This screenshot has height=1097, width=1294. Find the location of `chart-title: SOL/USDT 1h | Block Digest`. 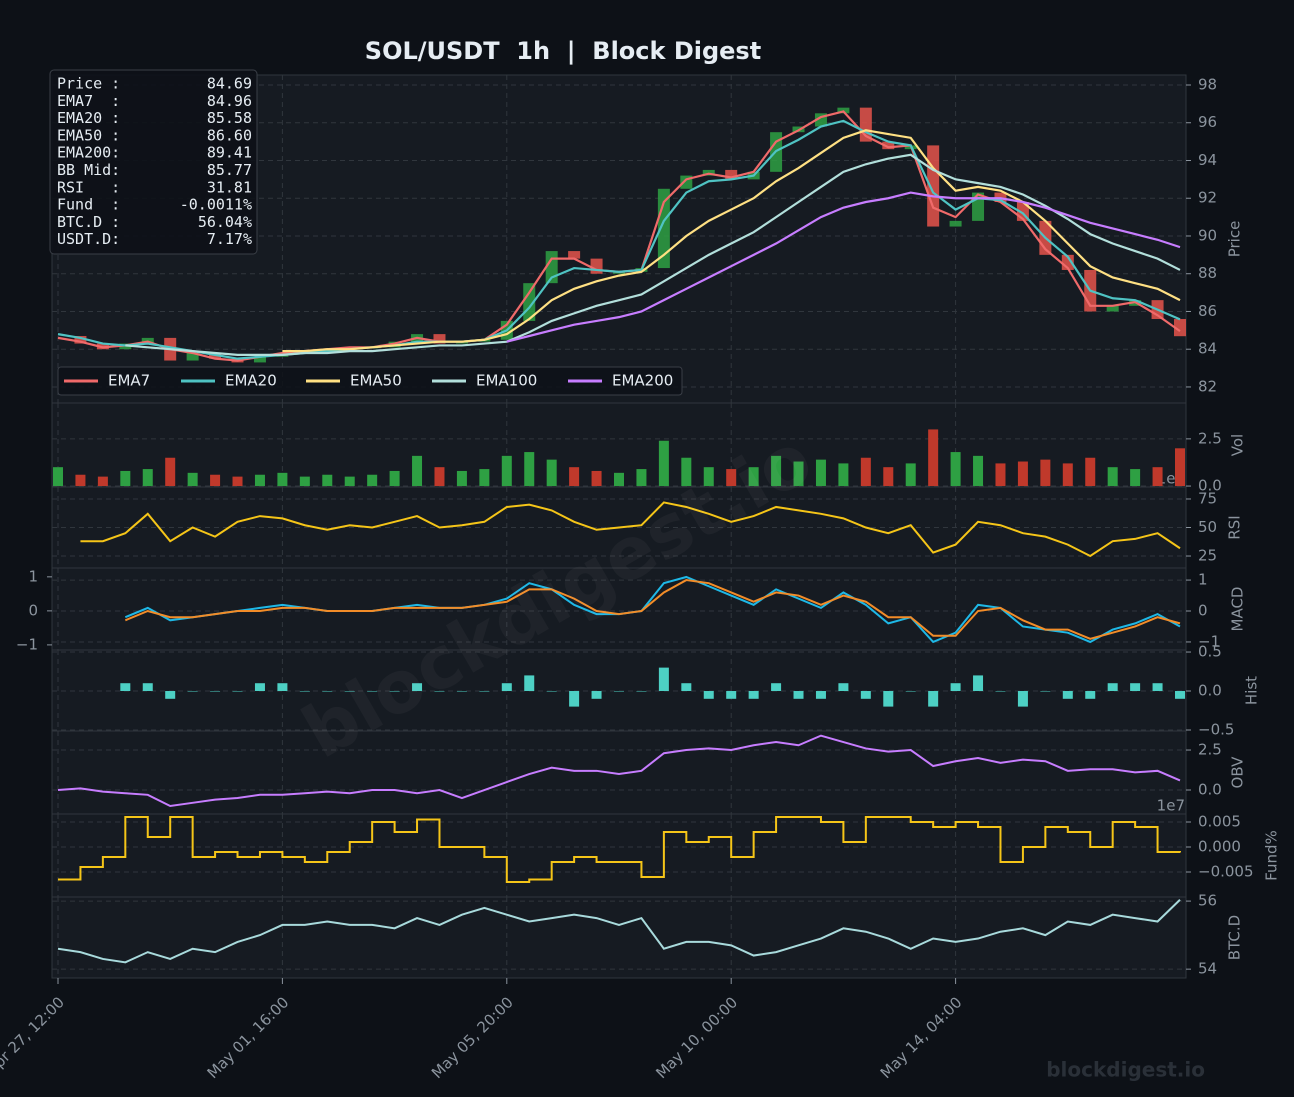

chart-title: SOL/USDT 1h | Block Digest is located at coordinates (563, 51).